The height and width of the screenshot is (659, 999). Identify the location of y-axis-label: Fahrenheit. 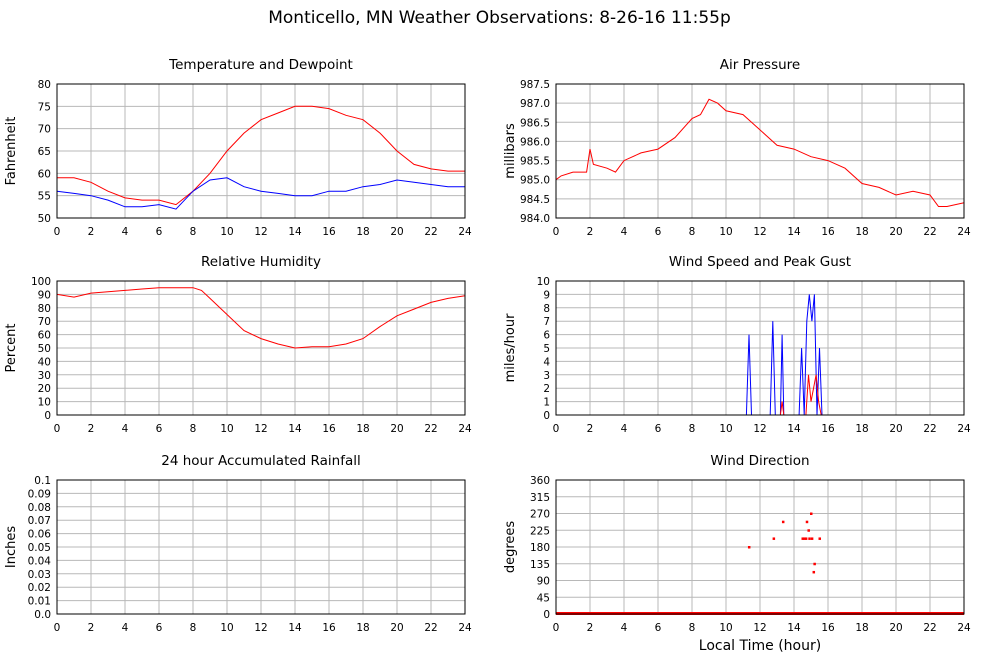
(11, 151).